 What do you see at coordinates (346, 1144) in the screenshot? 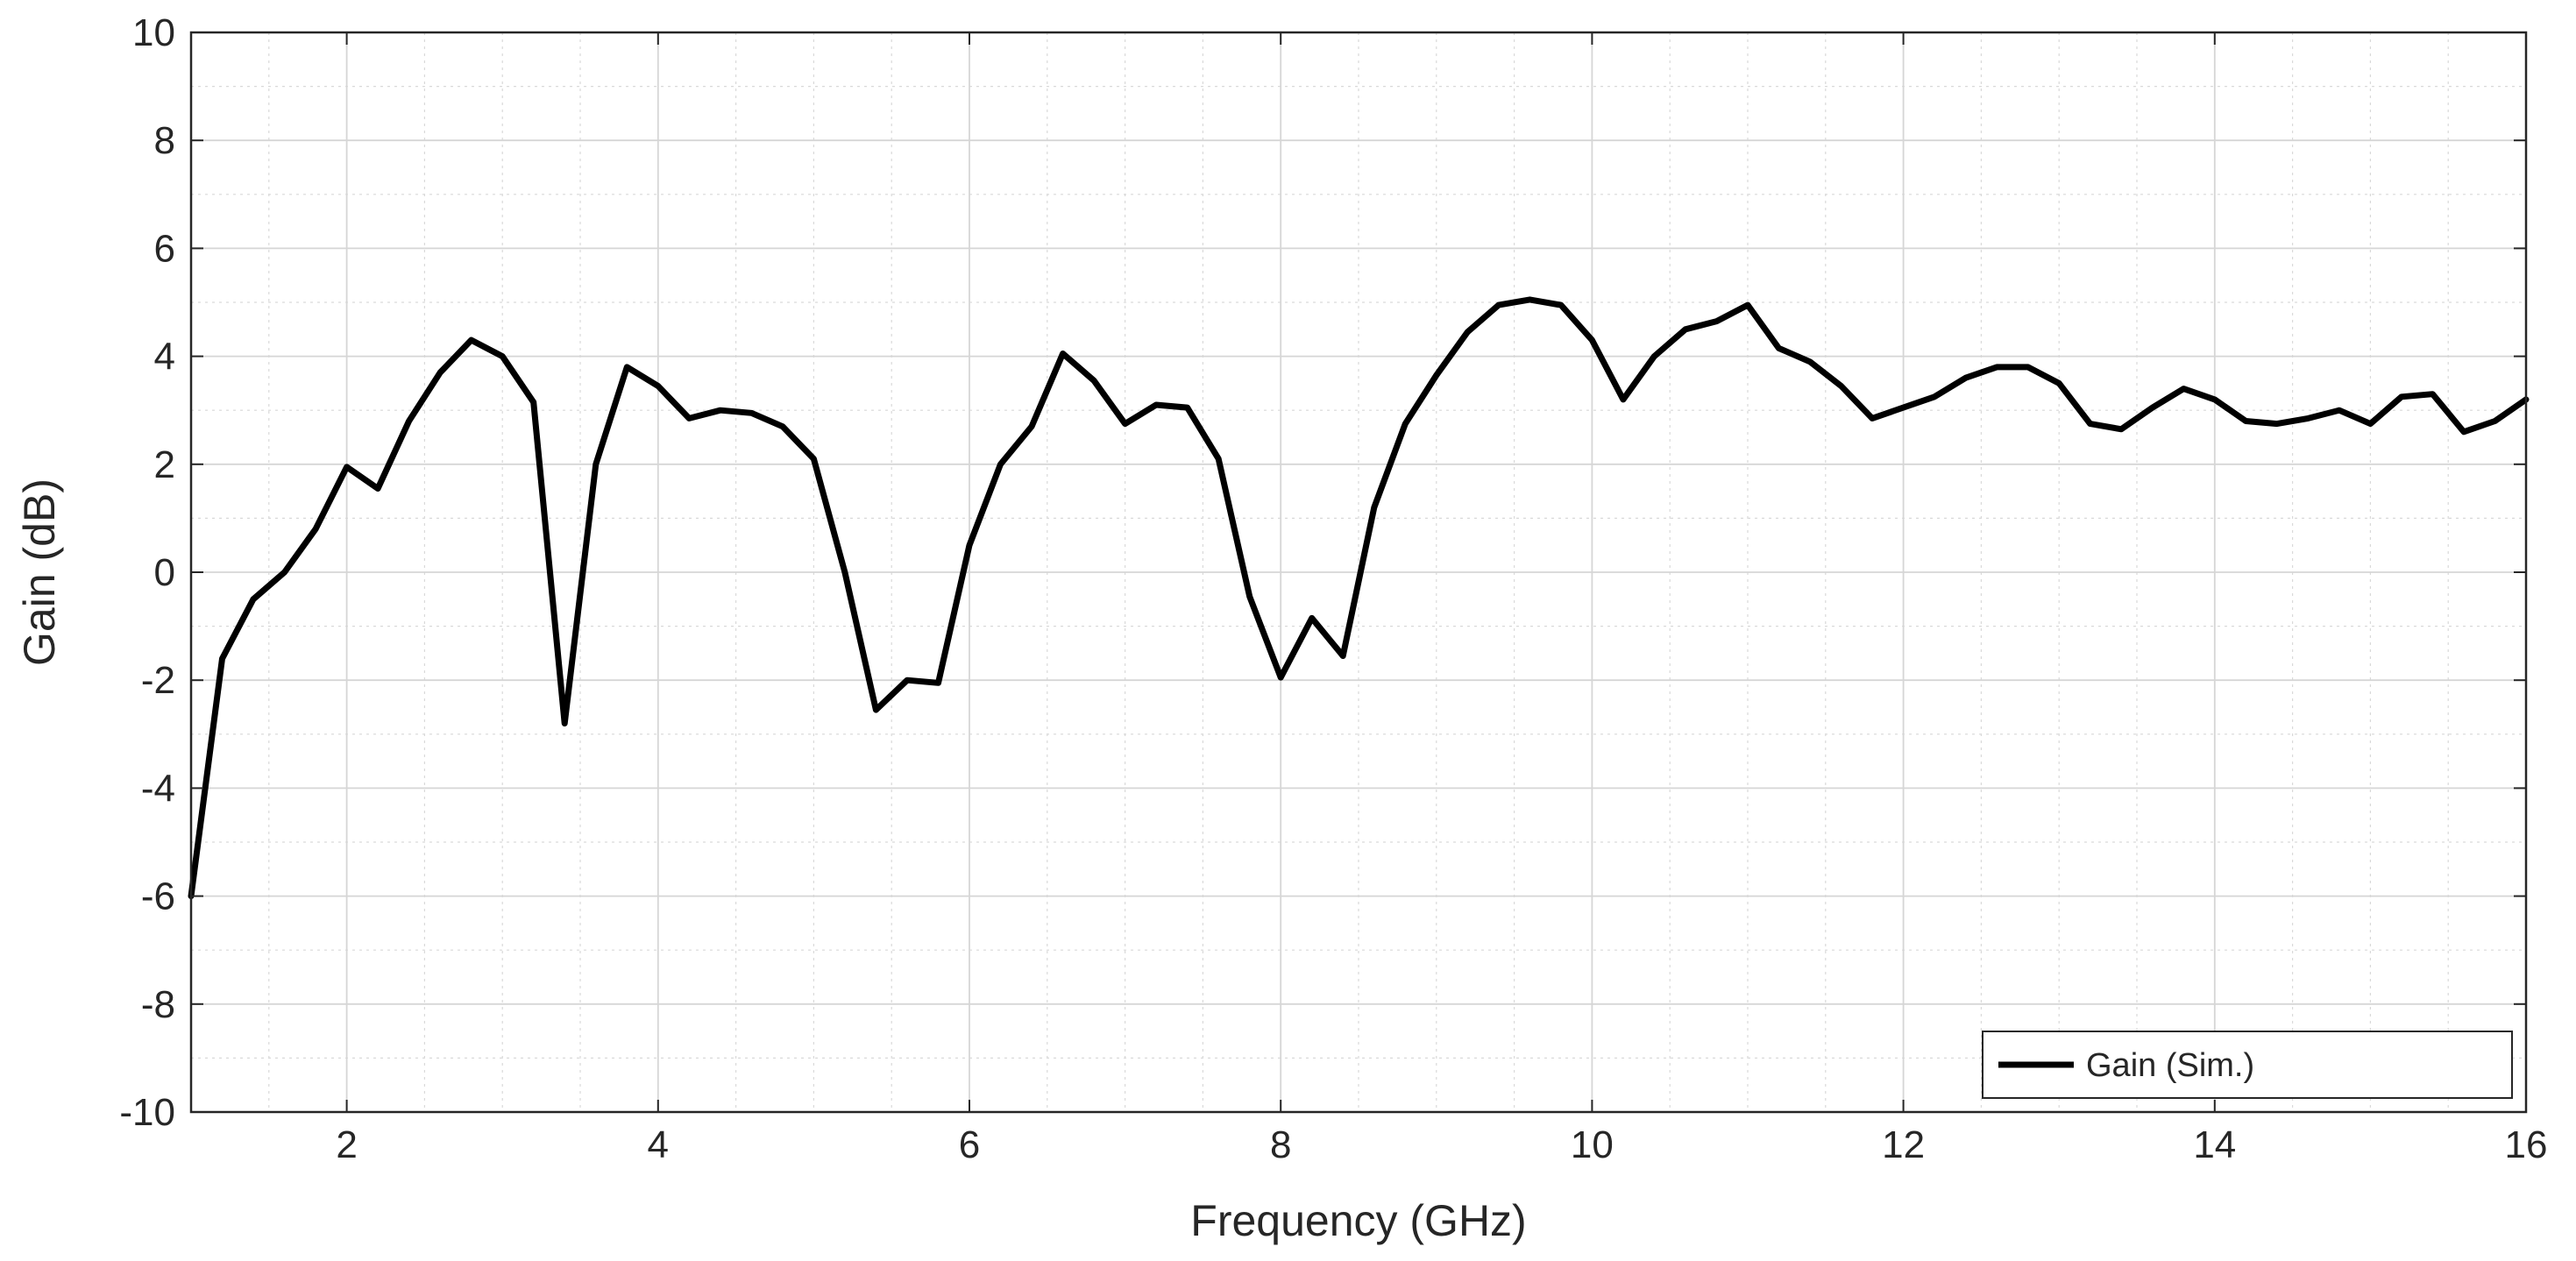
I see `x-tick-label: 2` at bounding box center [346, 1144].